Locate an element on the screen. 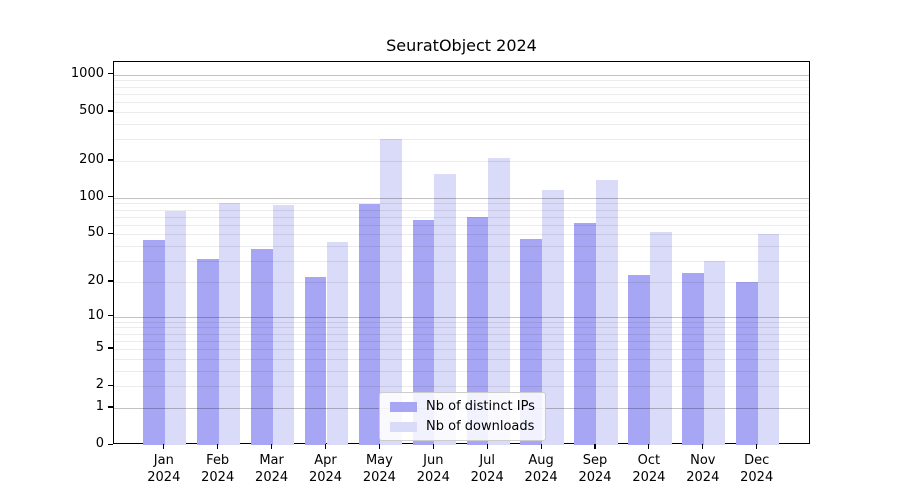  bar-downloads-feb is located at coordinates (229, 324).